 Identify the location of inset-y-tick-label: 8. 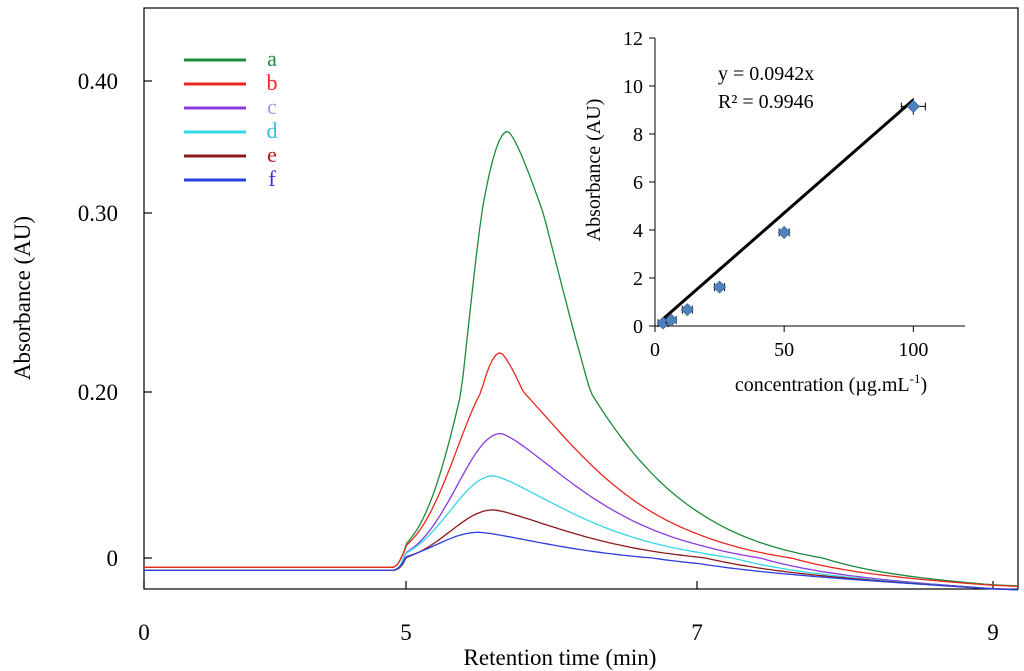
(638, 135).